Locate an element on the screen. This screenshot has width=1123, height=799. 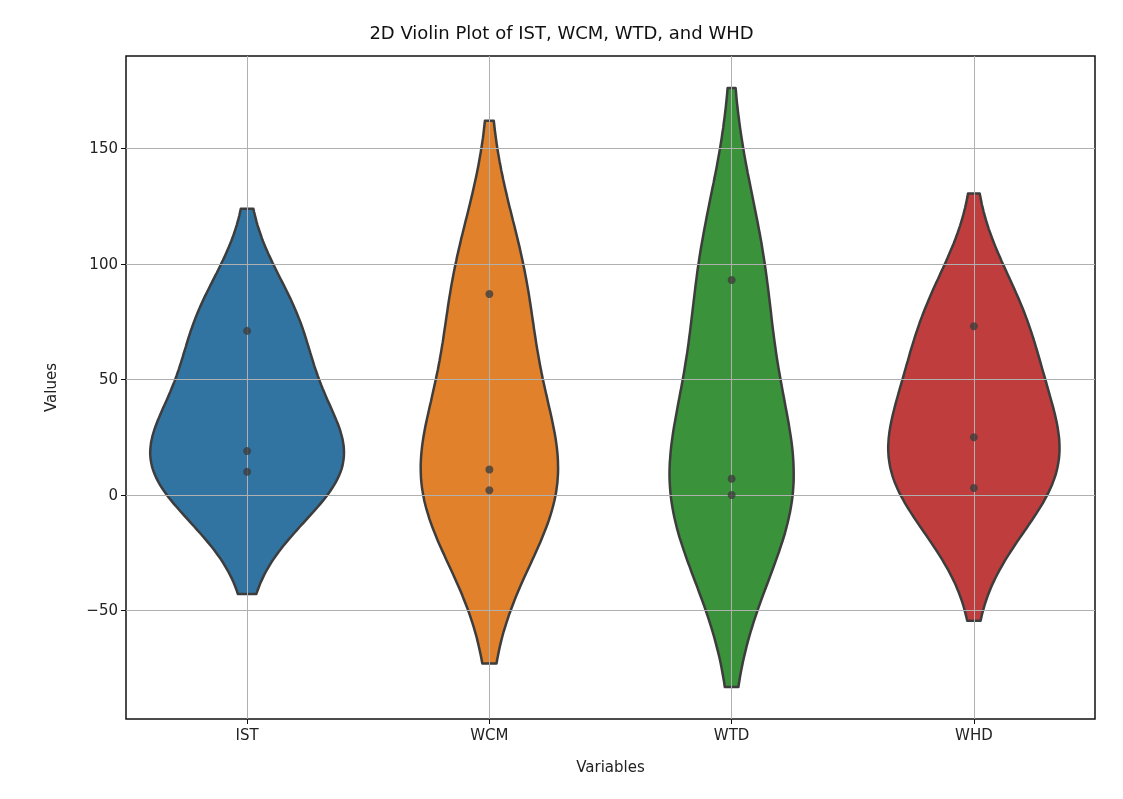
chart-title: 2D Violin Plot of IST, WCM, WTD, and WHD is located at coordinates (561, 32).